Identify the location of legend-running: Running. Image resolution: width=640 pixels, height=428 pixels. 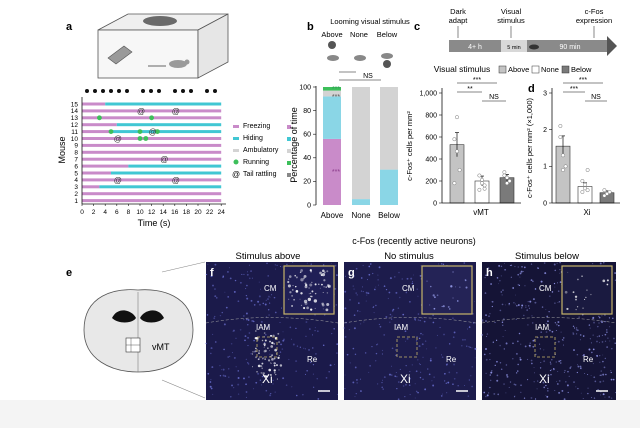
(256, 162).